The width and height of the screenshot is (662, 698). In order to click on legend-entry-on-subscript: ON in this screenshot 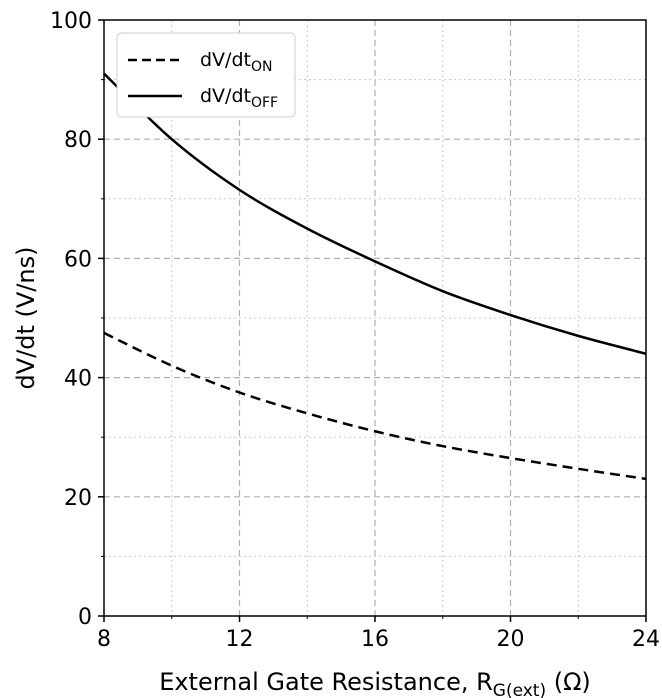, I will do `click(262, 67)`.